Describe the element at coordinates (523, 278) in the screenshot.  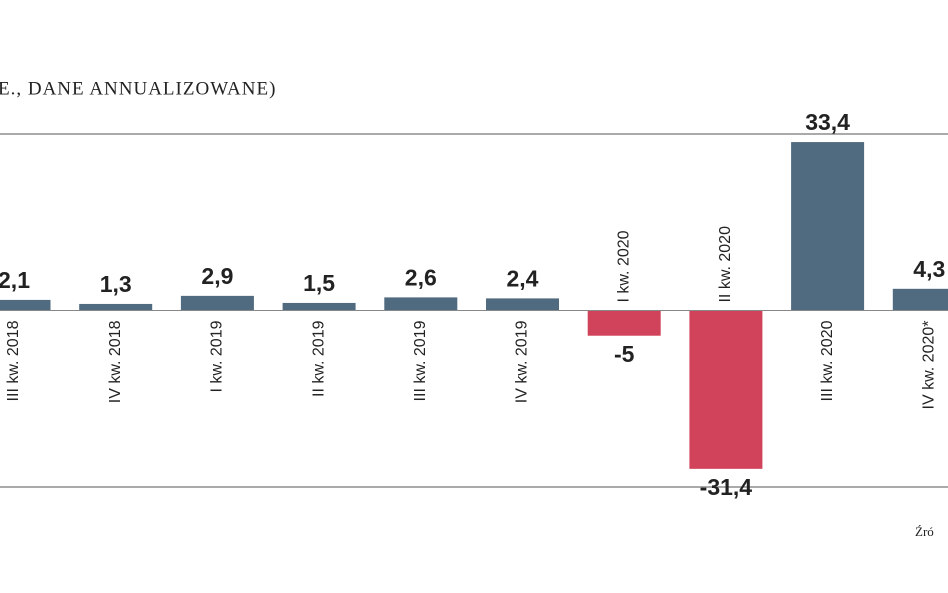
I see `value-label: 2,4` at that location.